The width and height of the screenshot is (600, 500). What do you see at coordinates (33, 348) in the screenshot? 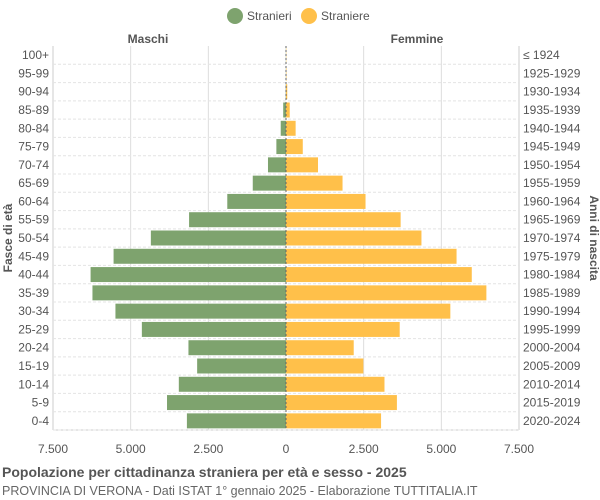
I see `age-label: 20-24` at bounding box center [33, 348].